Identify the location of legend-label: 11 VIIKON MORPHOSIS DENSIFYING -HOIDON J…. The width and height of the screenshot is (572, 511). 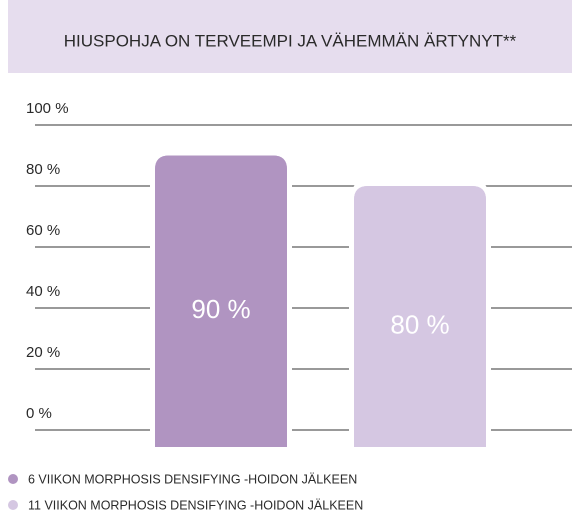
(195, 504).